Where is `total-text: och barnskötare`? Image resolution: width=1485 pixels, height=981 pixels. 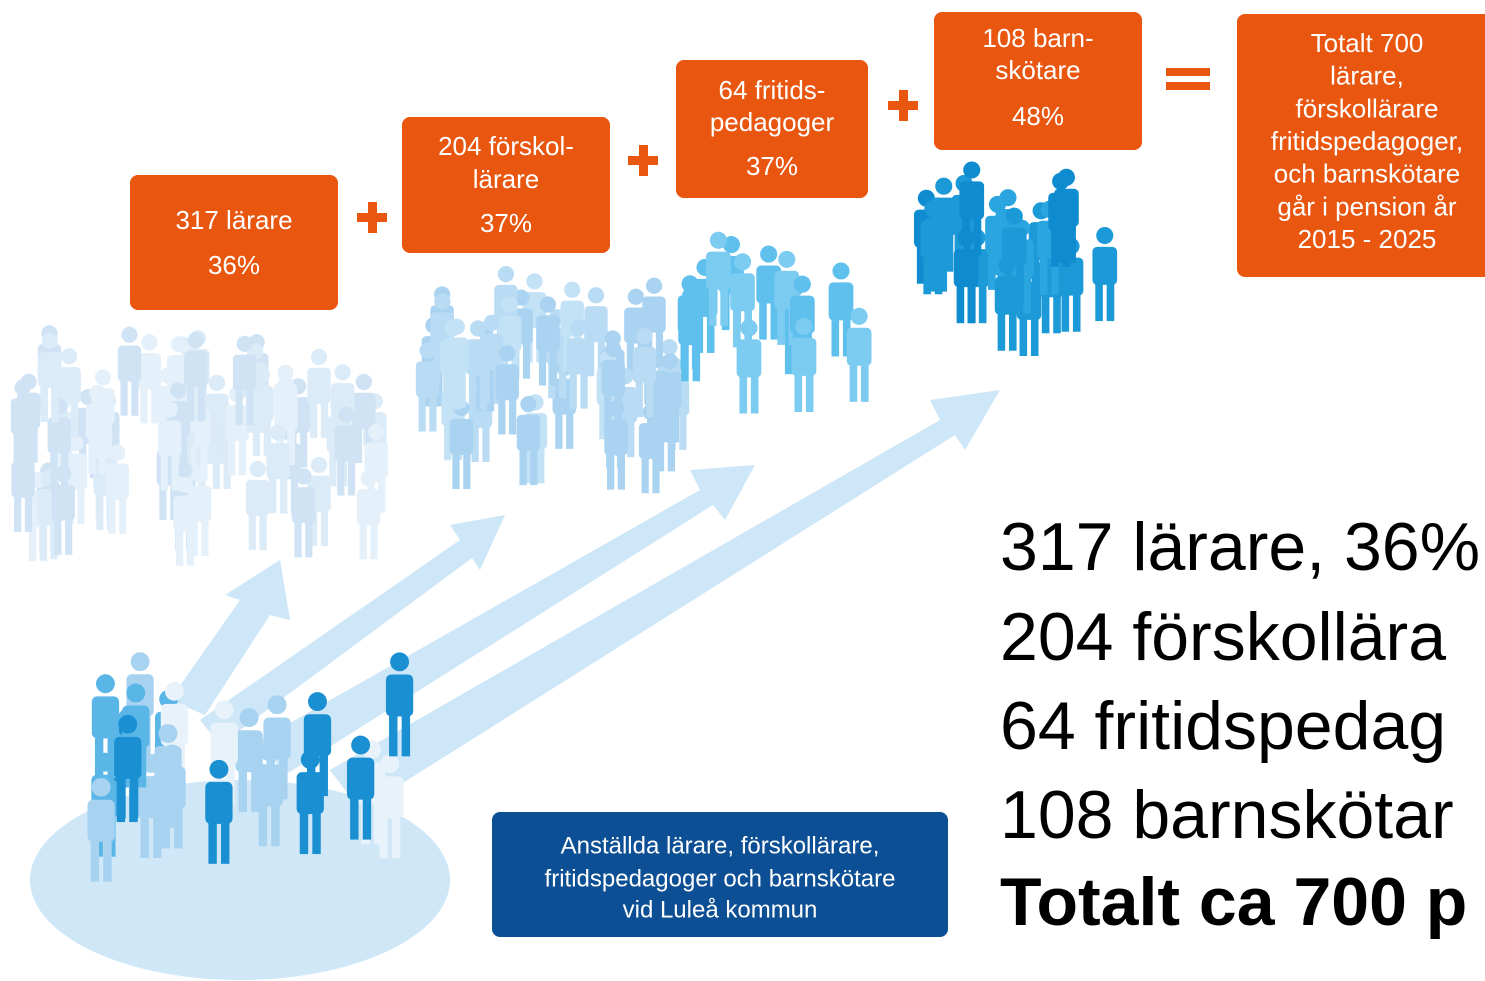
total-text: och barnskötare is located at coordinates (1367, 174).